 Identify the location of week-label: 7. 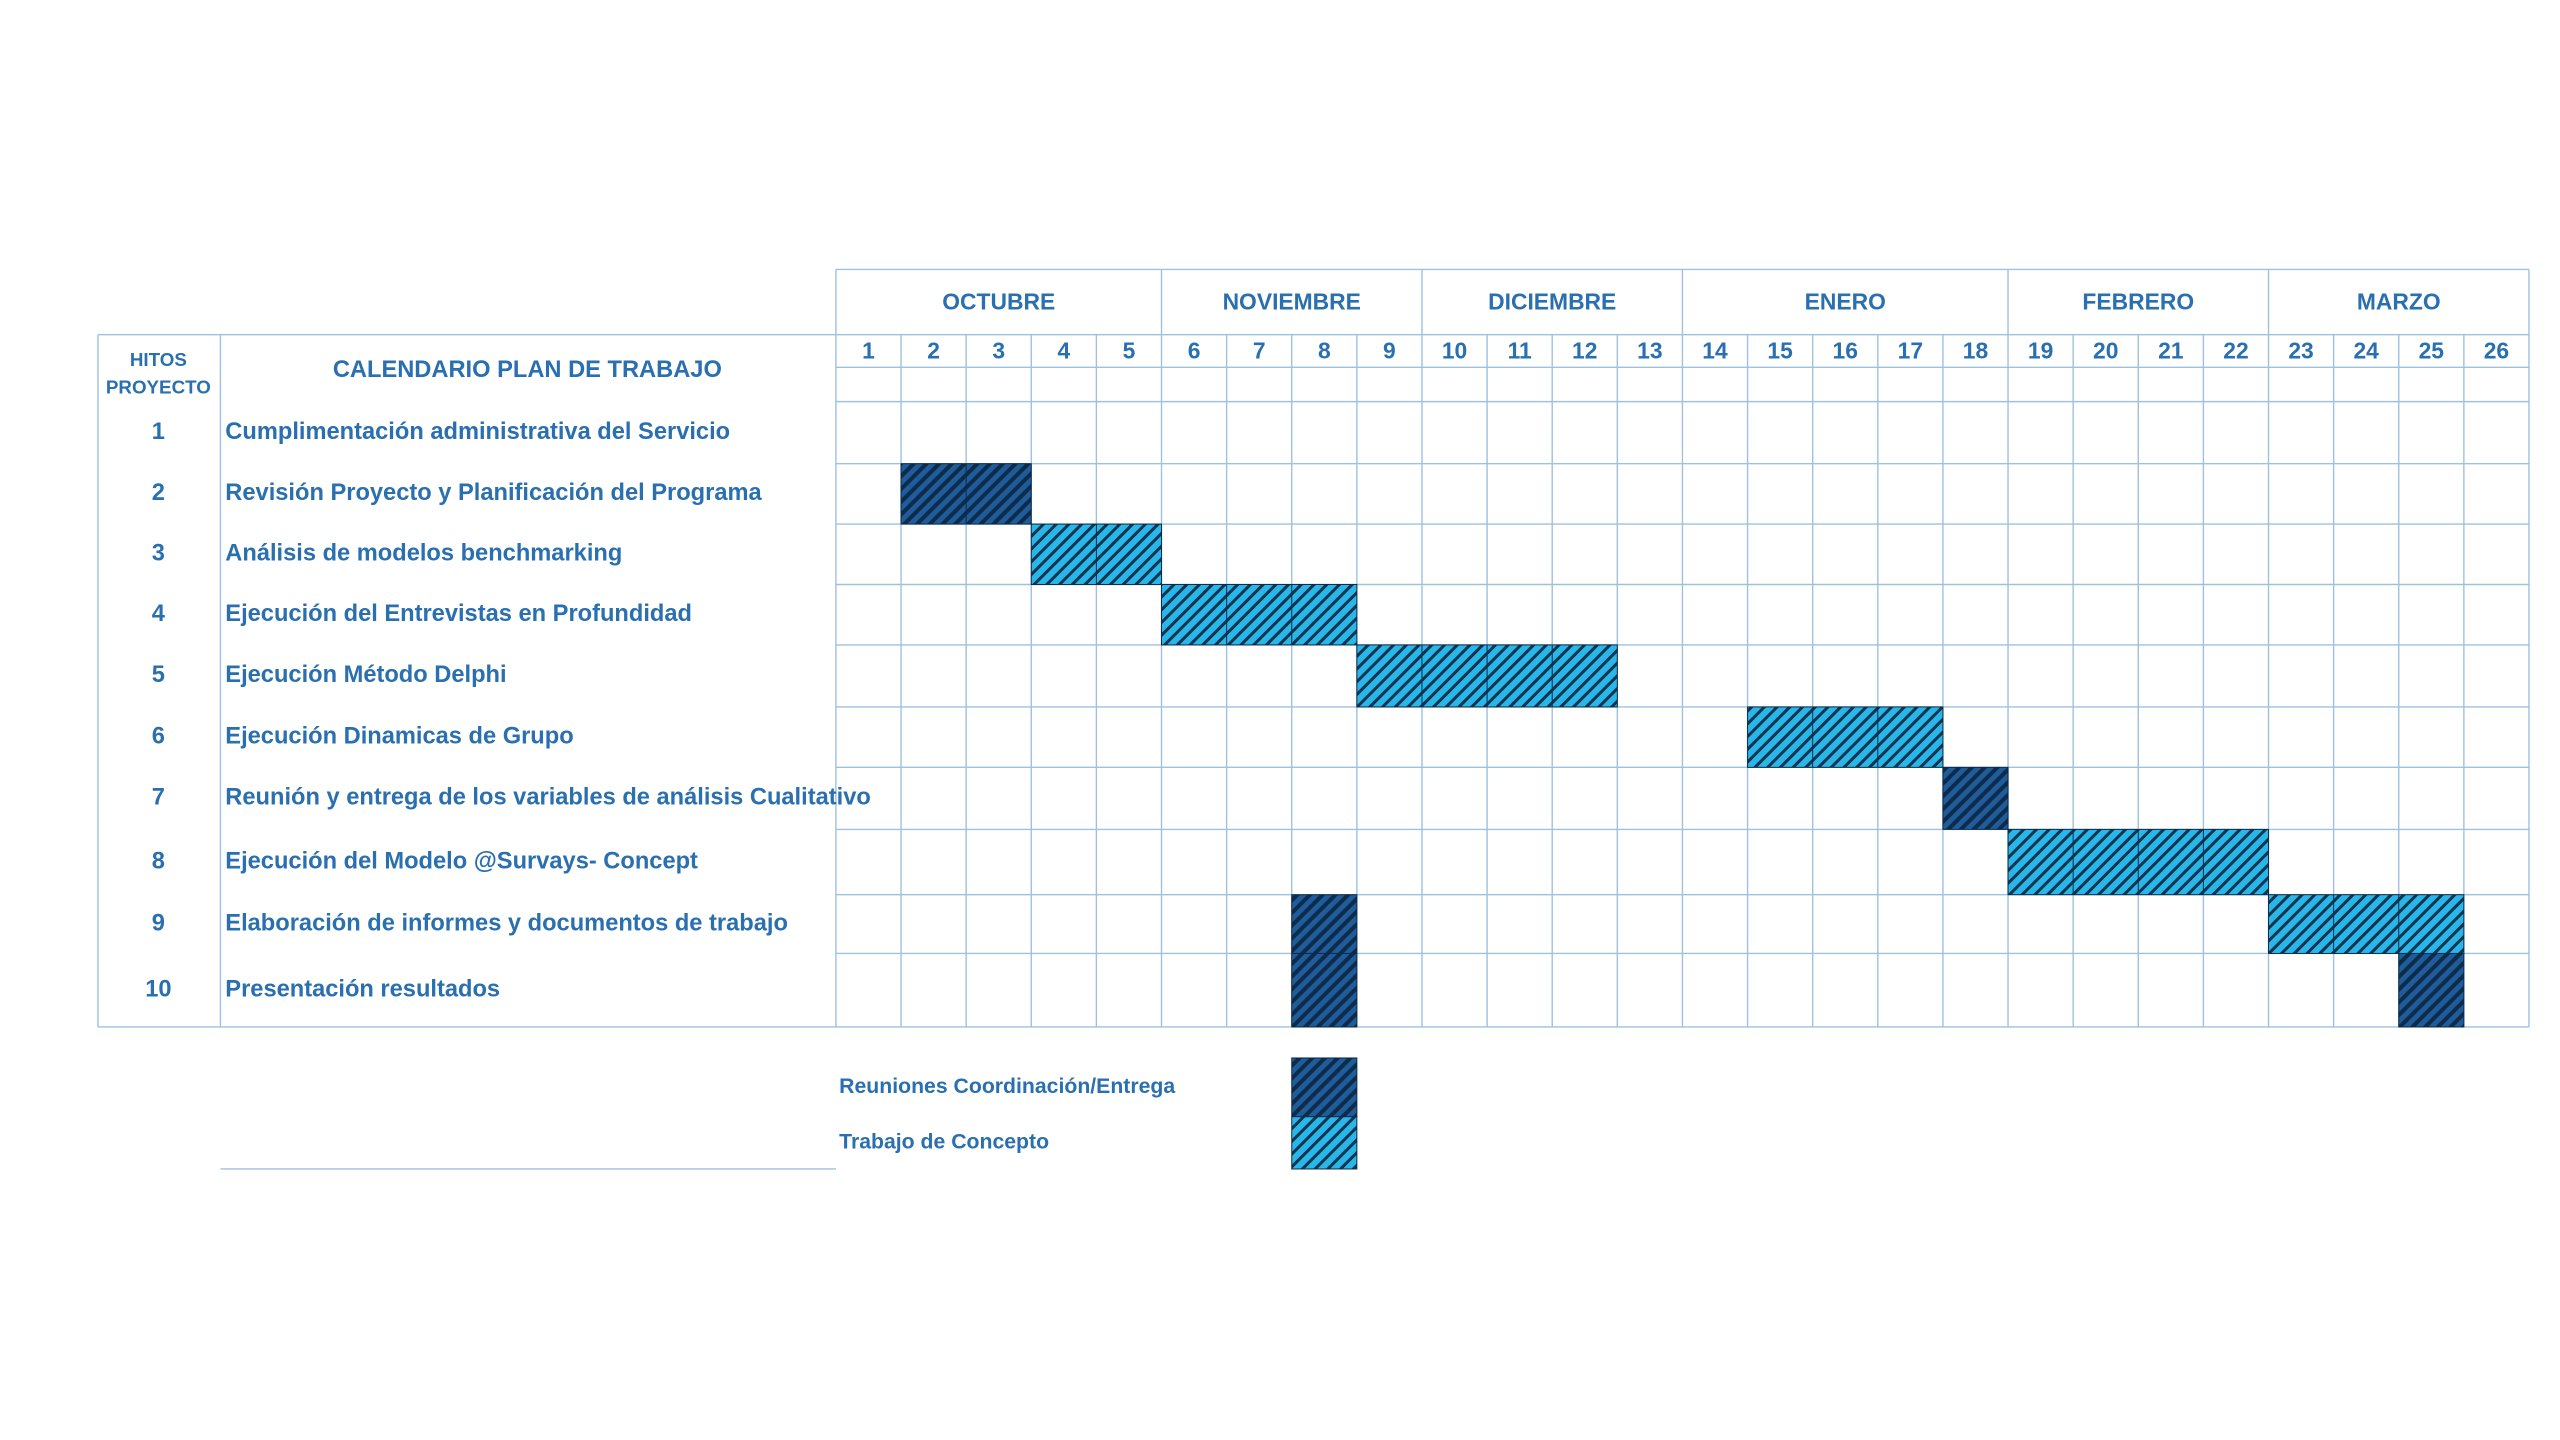
(1259, 351).